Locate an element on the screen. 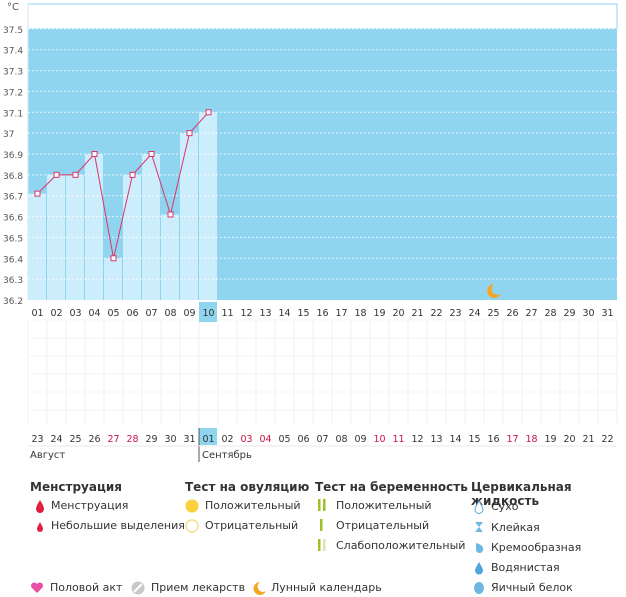  cycle-day-label: 16 is located at coordinates (322, 313).